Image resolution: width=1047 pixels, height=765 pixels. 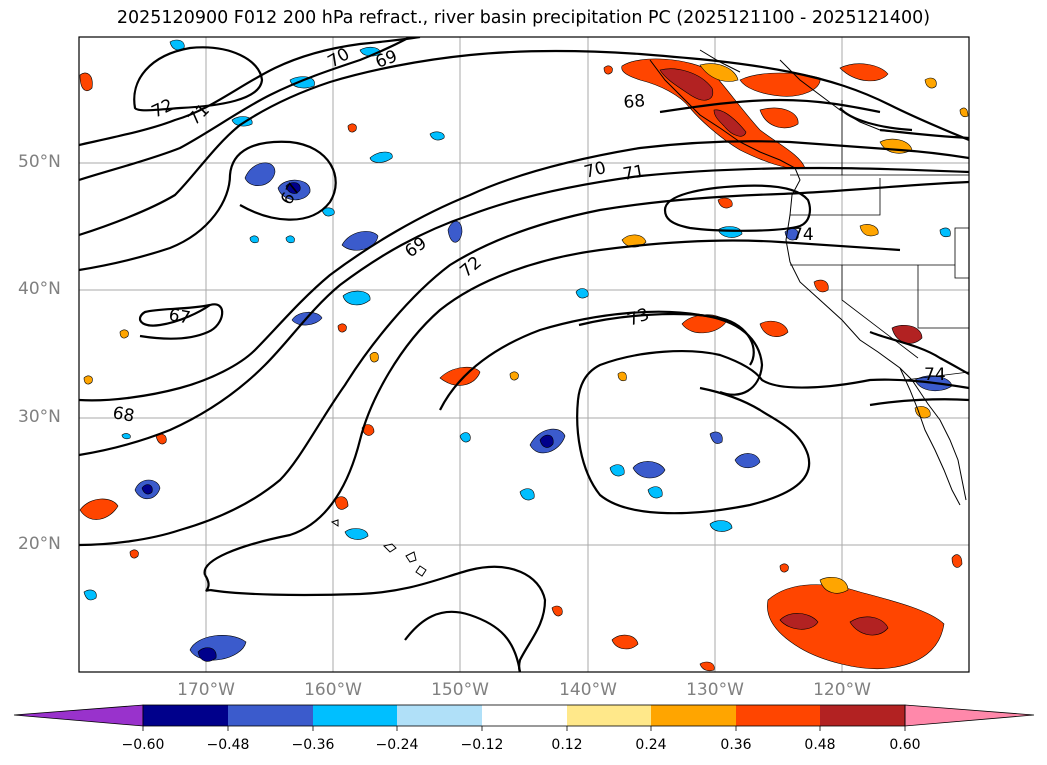 I want to click on lon-label: 140°W, so click(x=588, y=690).